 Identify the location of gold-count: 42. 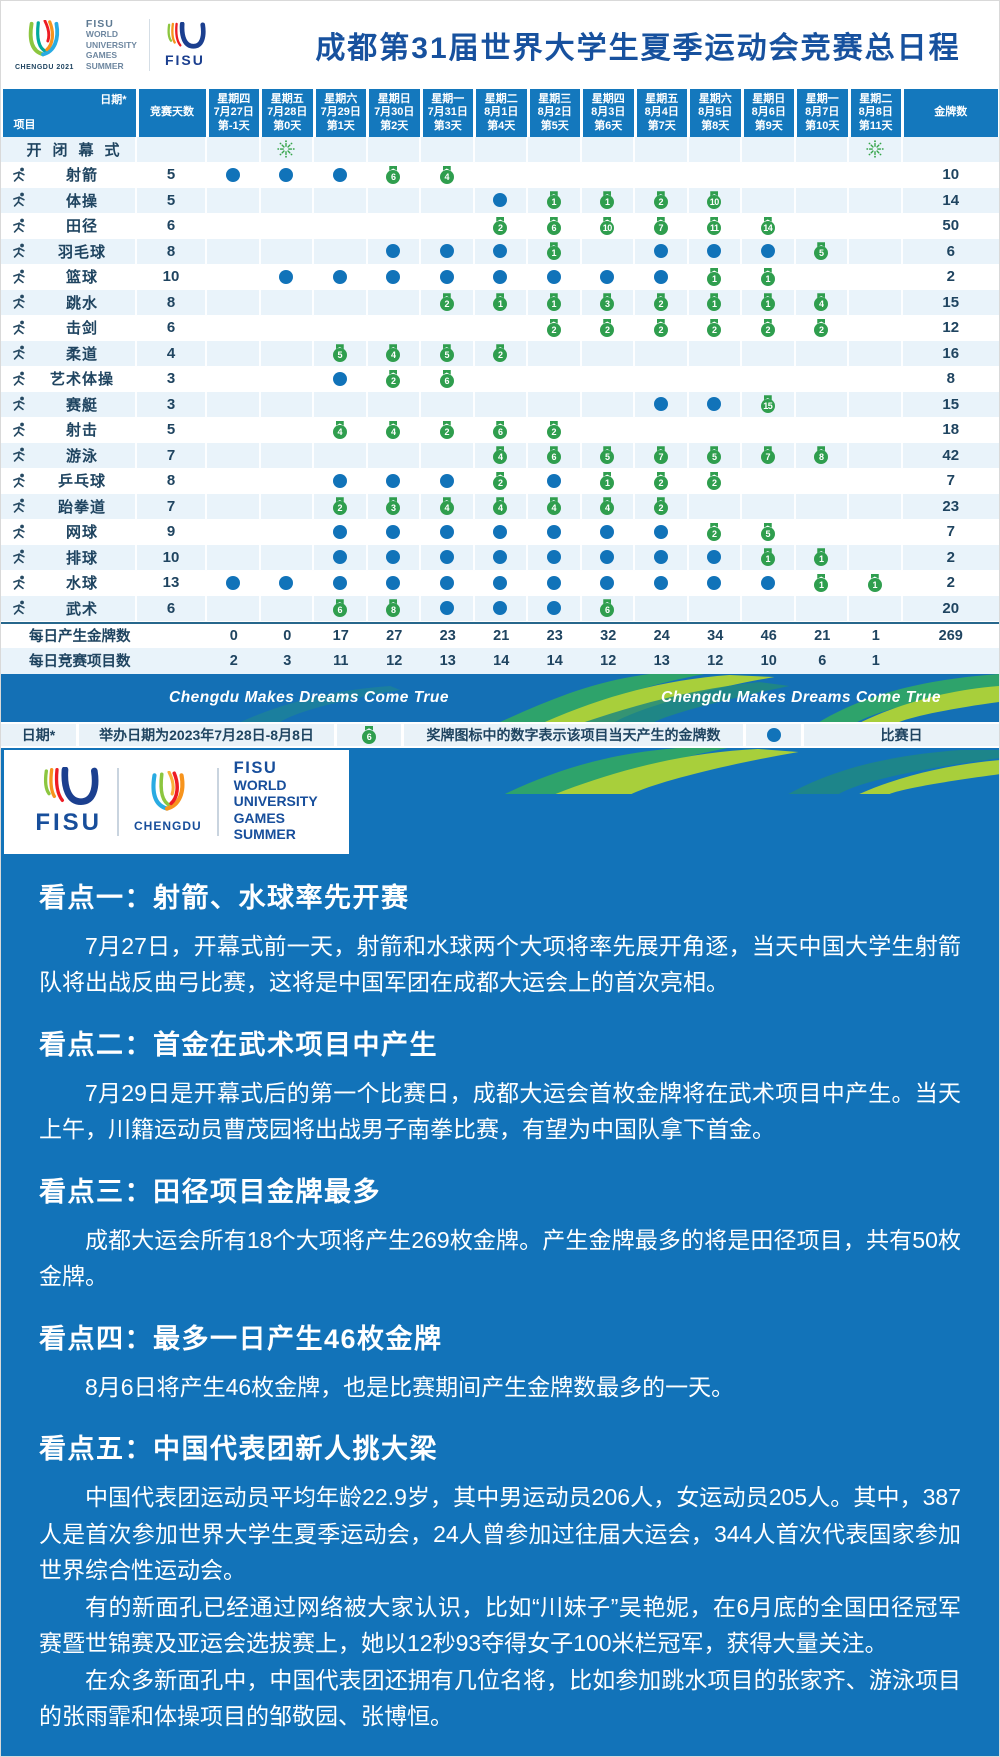
(950, 456).